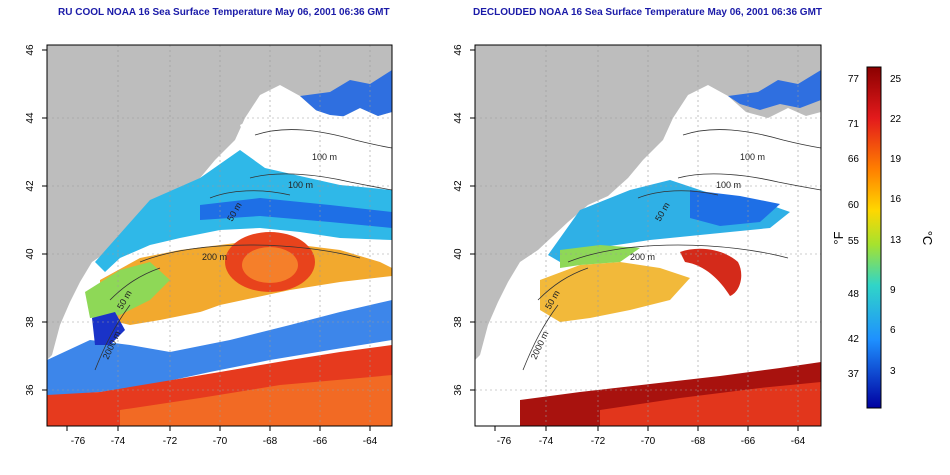  I want to click on right-south-red, so click(710, 404).